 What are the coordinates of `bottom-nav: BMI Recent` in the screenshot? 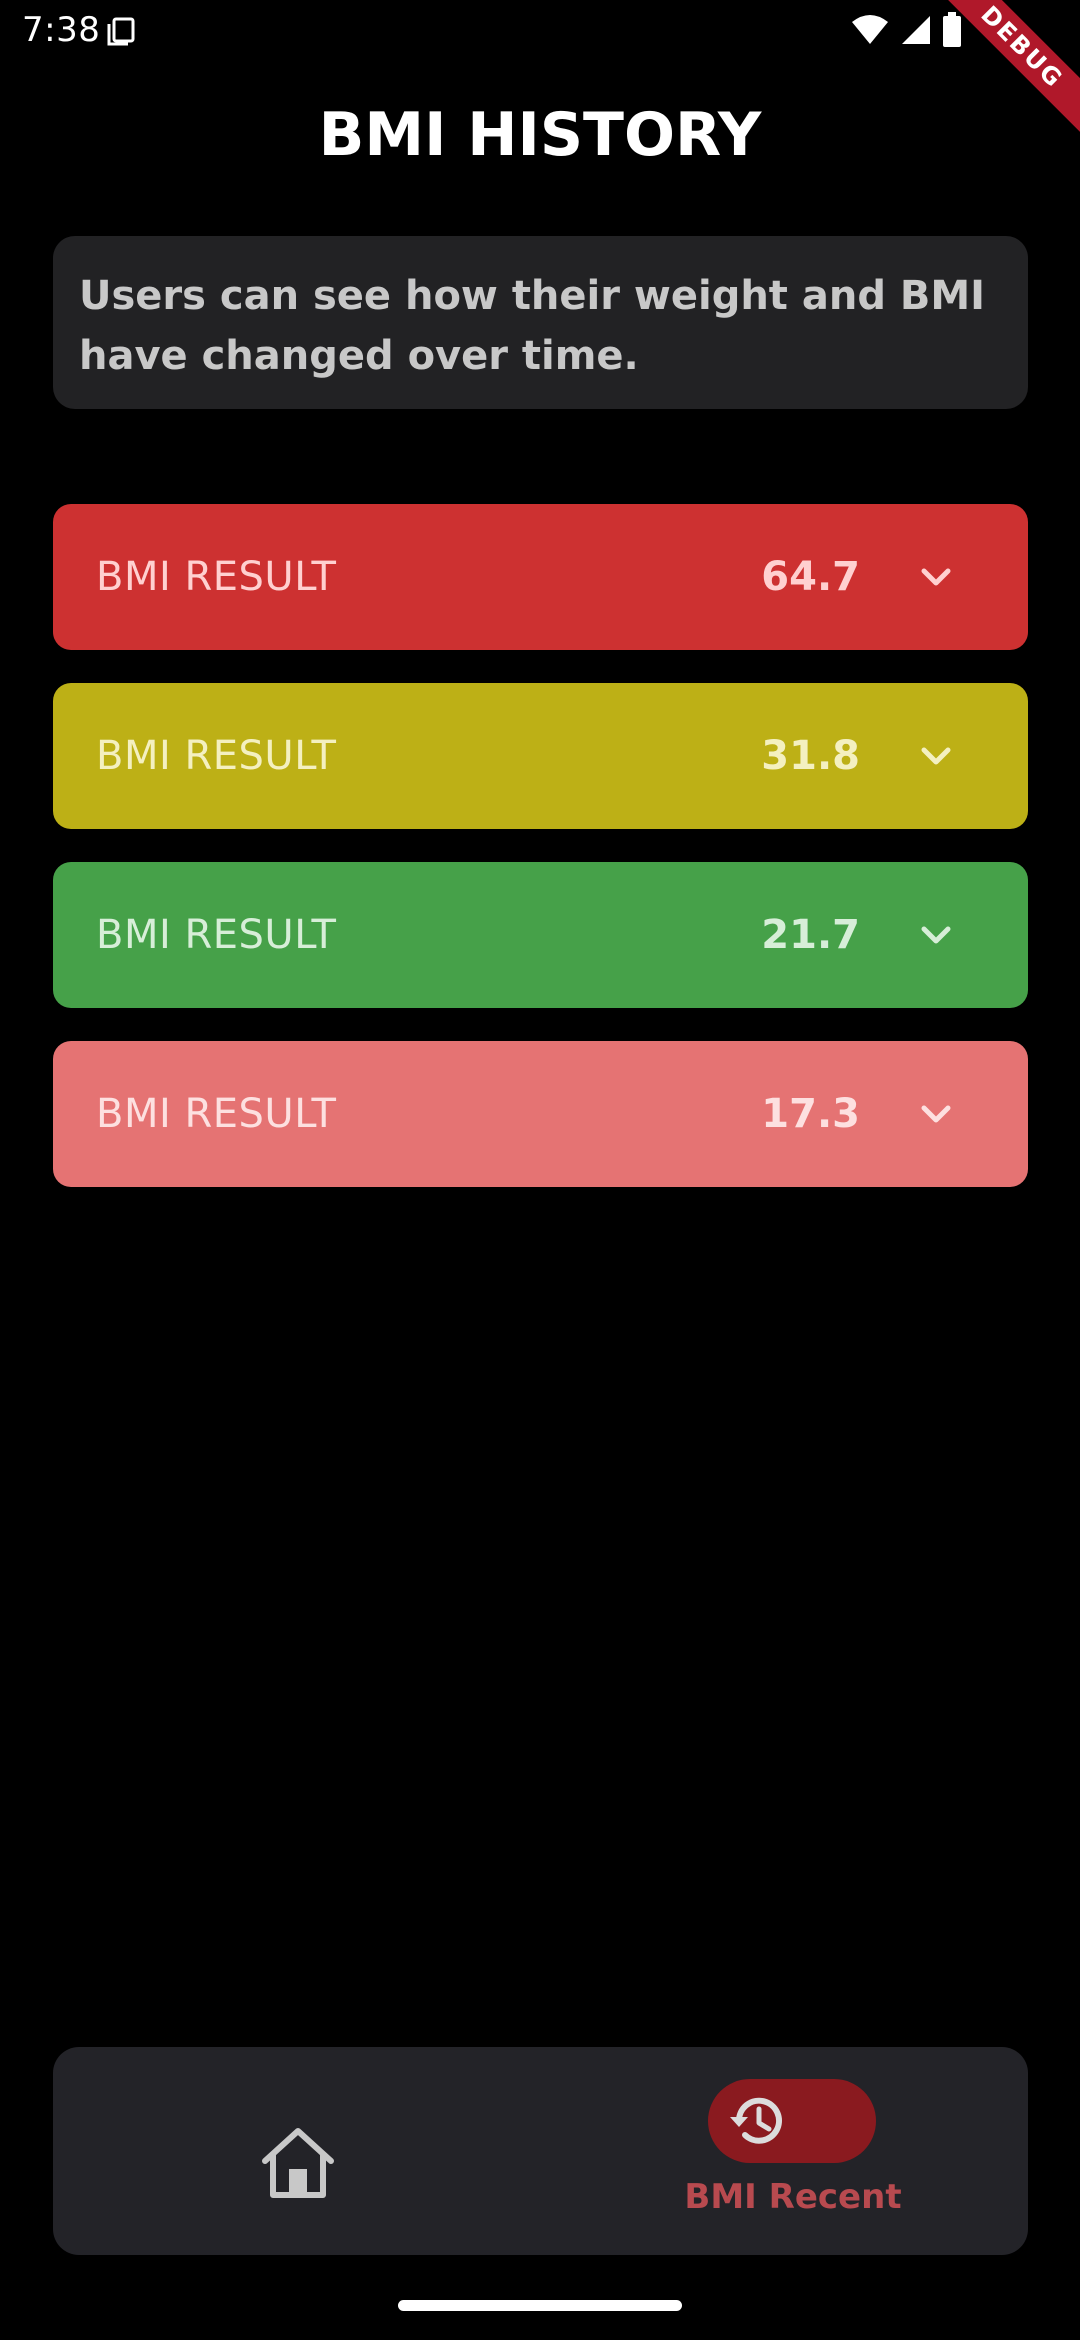 It's located at (540, 2151).